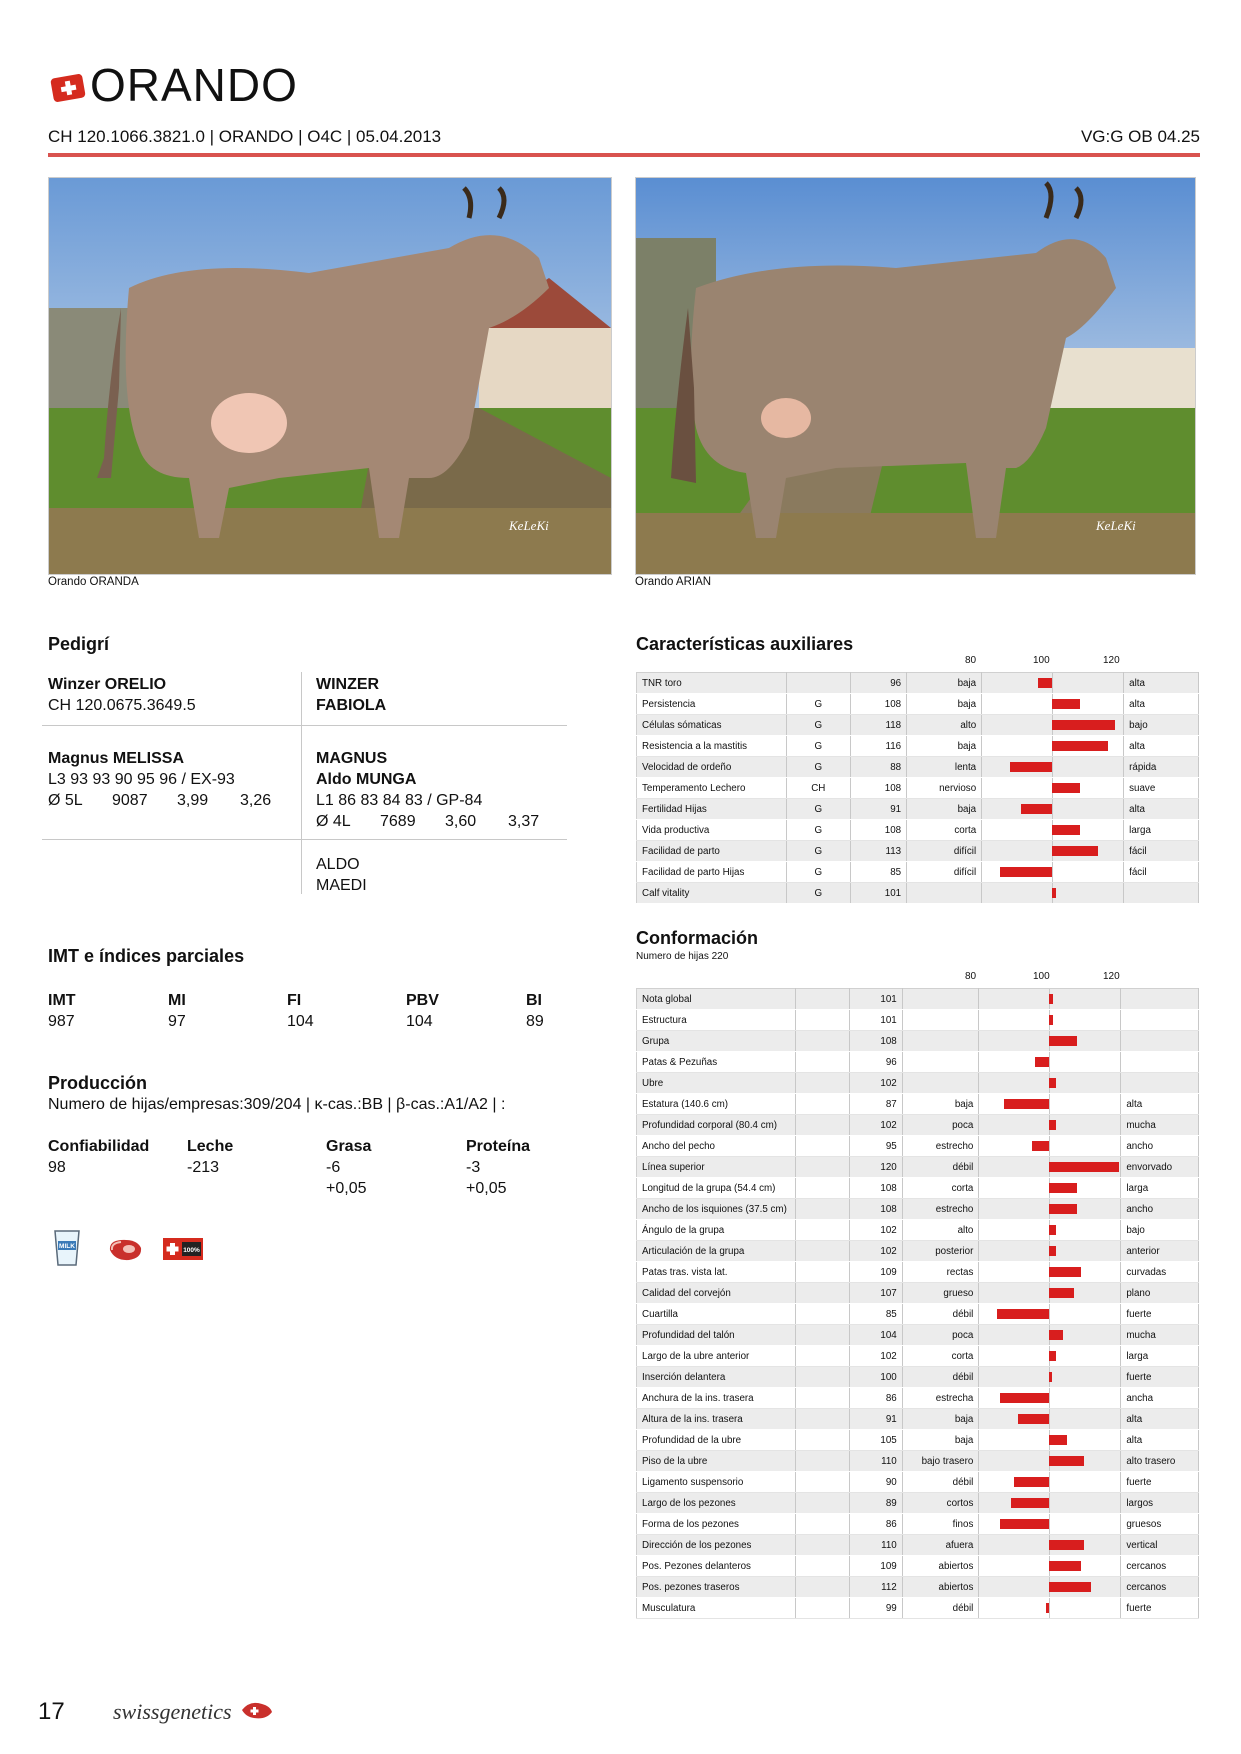 This screenshot has height=1754, width=1241. What do you see at coordinates (1159, 1524) in the screenshot?
I see `conf-high-label: gruesos` at bounding box center [1159, 1524].